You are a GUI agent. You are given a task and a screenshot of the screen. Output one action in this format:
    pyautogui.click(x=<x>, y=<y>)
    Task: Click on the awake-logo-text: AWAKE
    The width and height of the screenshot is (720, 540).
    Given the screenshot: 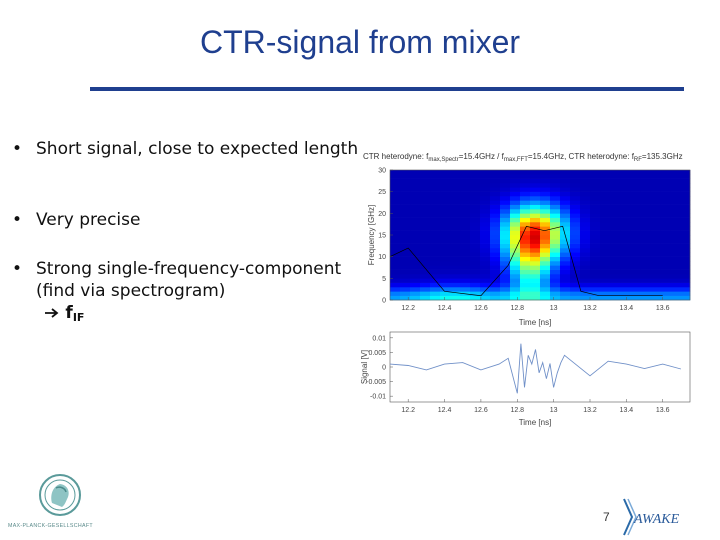 What is the action you would take?
    pyautogui.click(x=656, y=519)
    